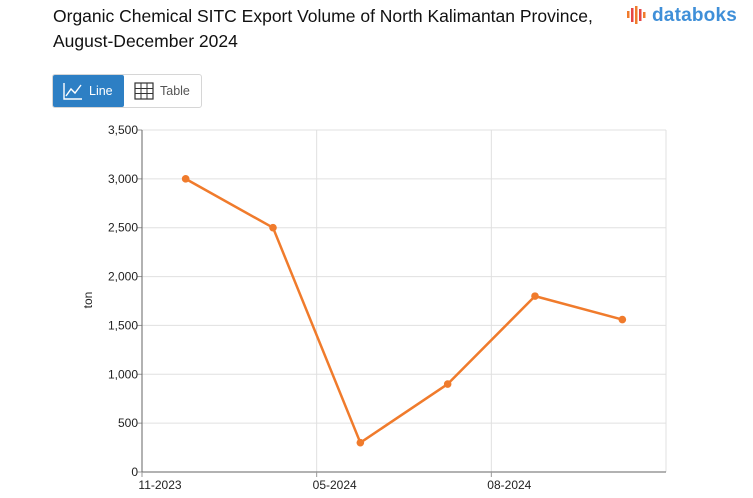 The image size is (753, 498). I want to click on brand-logo: databoks, so click(681, 16).